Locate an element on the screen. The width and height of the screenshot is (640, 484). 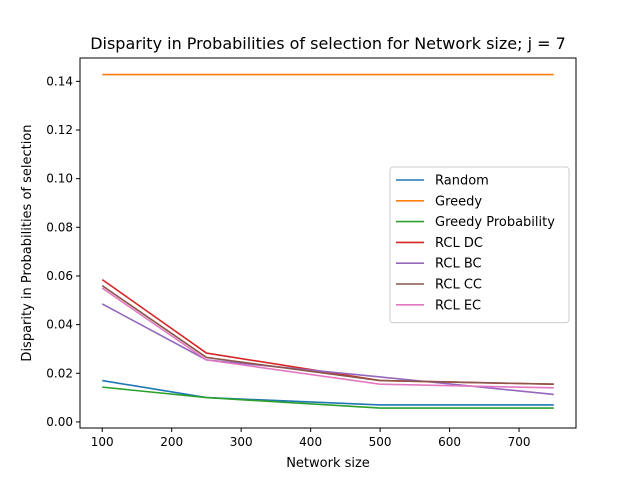
y-tick-label: 0.08 is located at coordinates (59, 227).